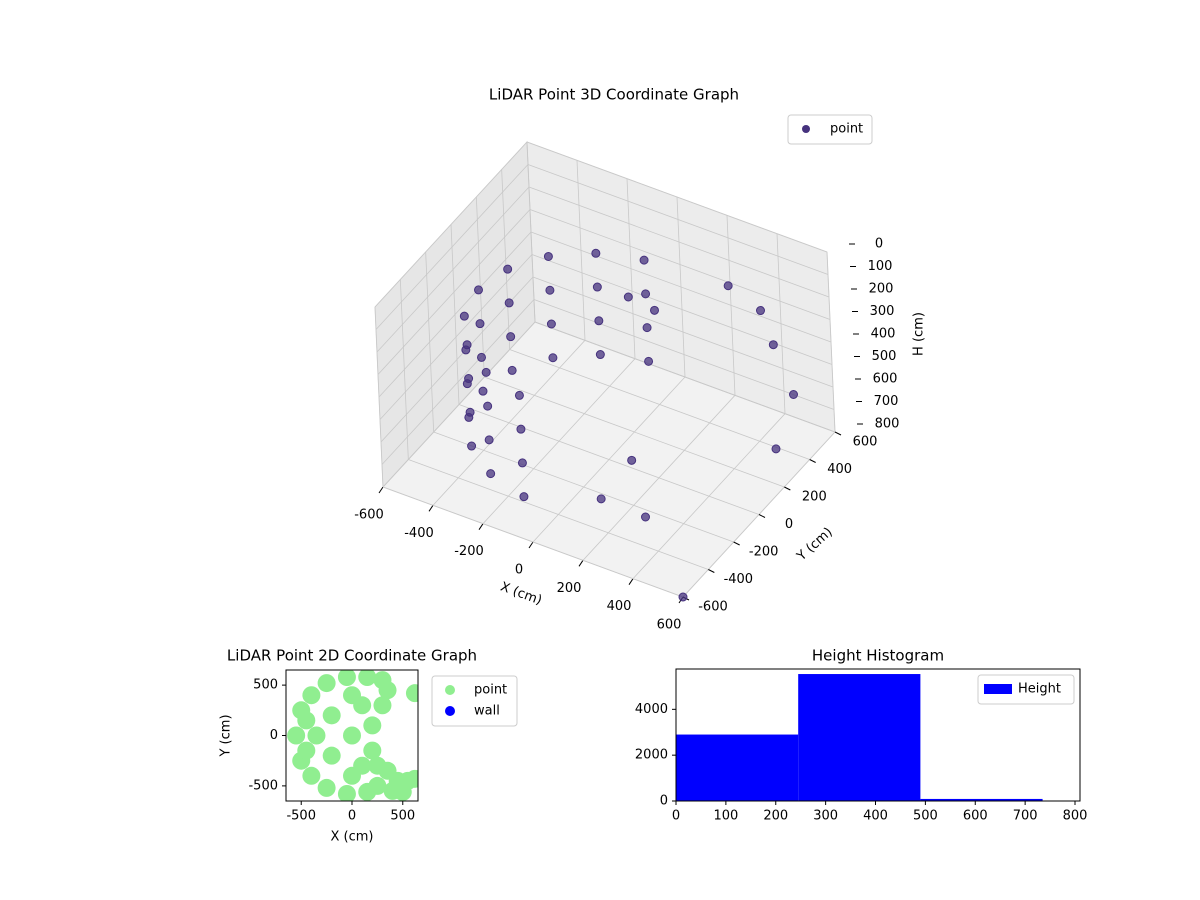 Image resolution: width=1200 pixels, height=900 pixels. What do you see at coordinates (825, 816) in the screenshot?
I see `x-tick-label: 300` at bounding box center [825, 816].